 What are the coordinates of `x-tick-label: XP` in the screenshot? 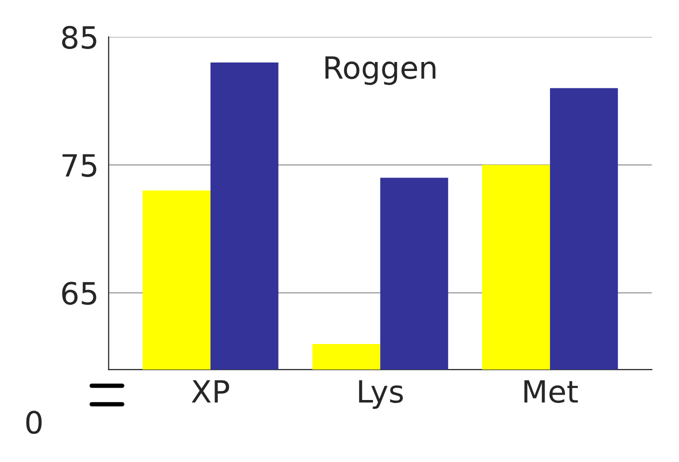 It's located at (211, 391).